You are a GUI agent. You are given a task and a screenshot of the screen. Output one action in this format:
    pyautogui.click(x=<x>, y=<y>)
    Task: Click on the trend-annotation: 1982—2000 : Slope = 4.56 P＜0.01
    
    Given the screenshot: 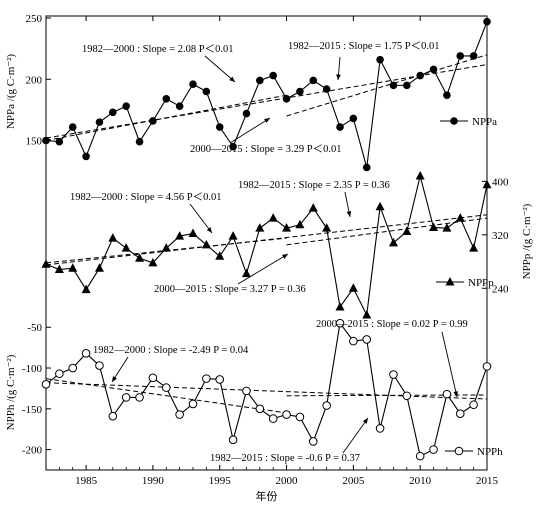 What is the action you would take?
    pyautogui.click(x=145, y=197)
    